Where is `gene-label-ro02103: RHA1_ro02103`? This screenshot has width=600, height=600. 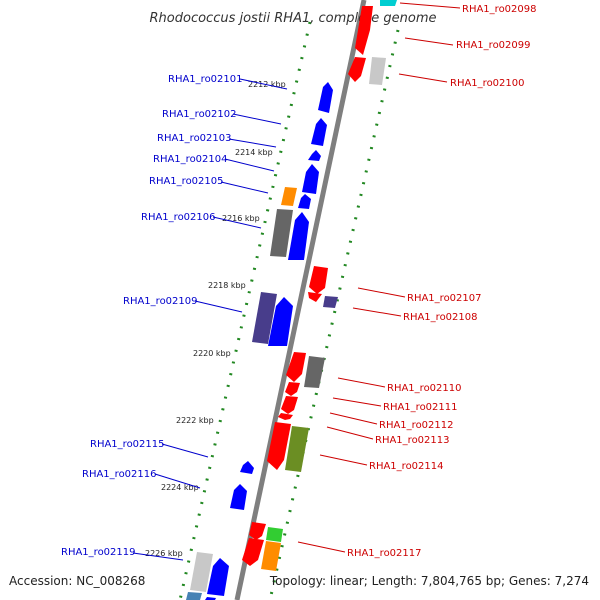
gene-label-ro02103: RHA1_ro02103 is located at coordinates (194, 138).